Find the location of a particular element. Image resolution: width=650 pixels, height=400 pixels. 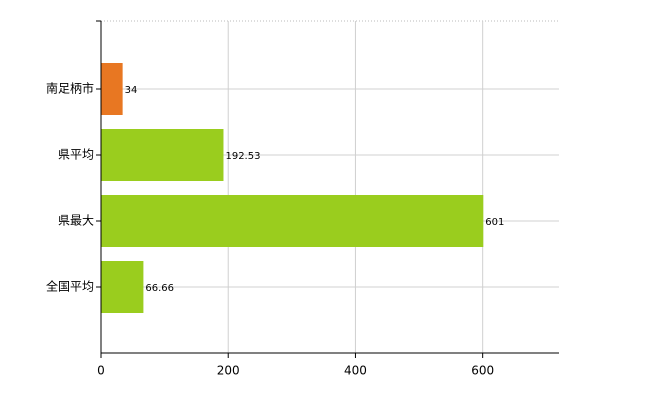

value-label: 66.66 is located at coordinates (159, 288).